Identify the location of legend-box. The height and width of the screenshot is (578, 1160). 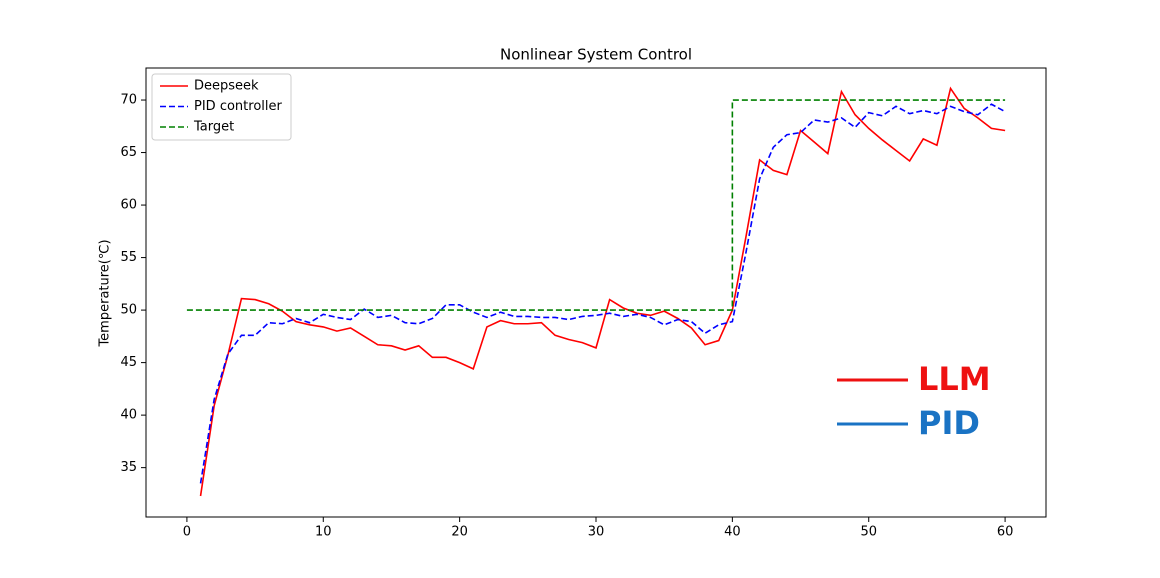
(221, 107).